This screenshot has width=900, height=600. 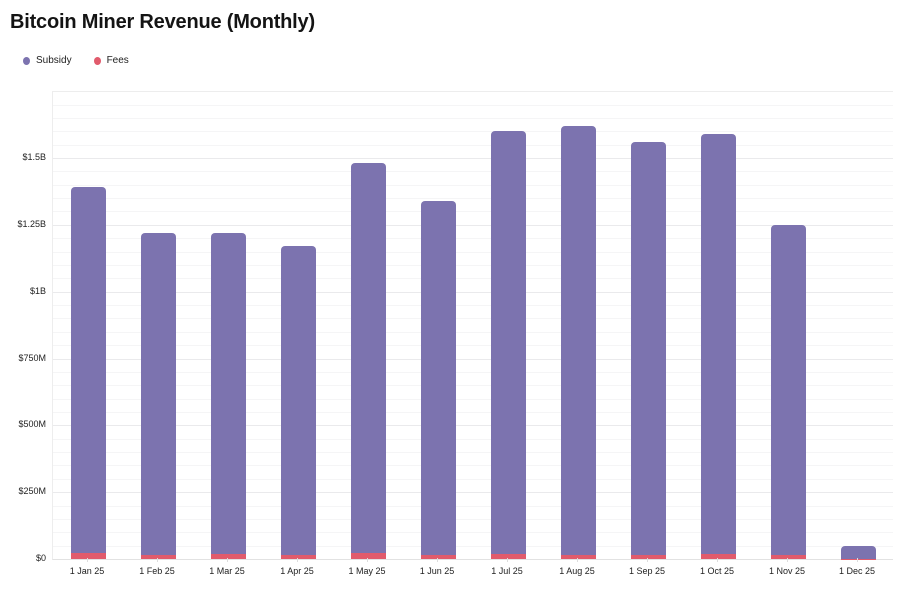 What do you see at coordinates (37, 290) in the screenshot?
I see `y-axis-tick-label: $1B` at bounding box center [37, 290].